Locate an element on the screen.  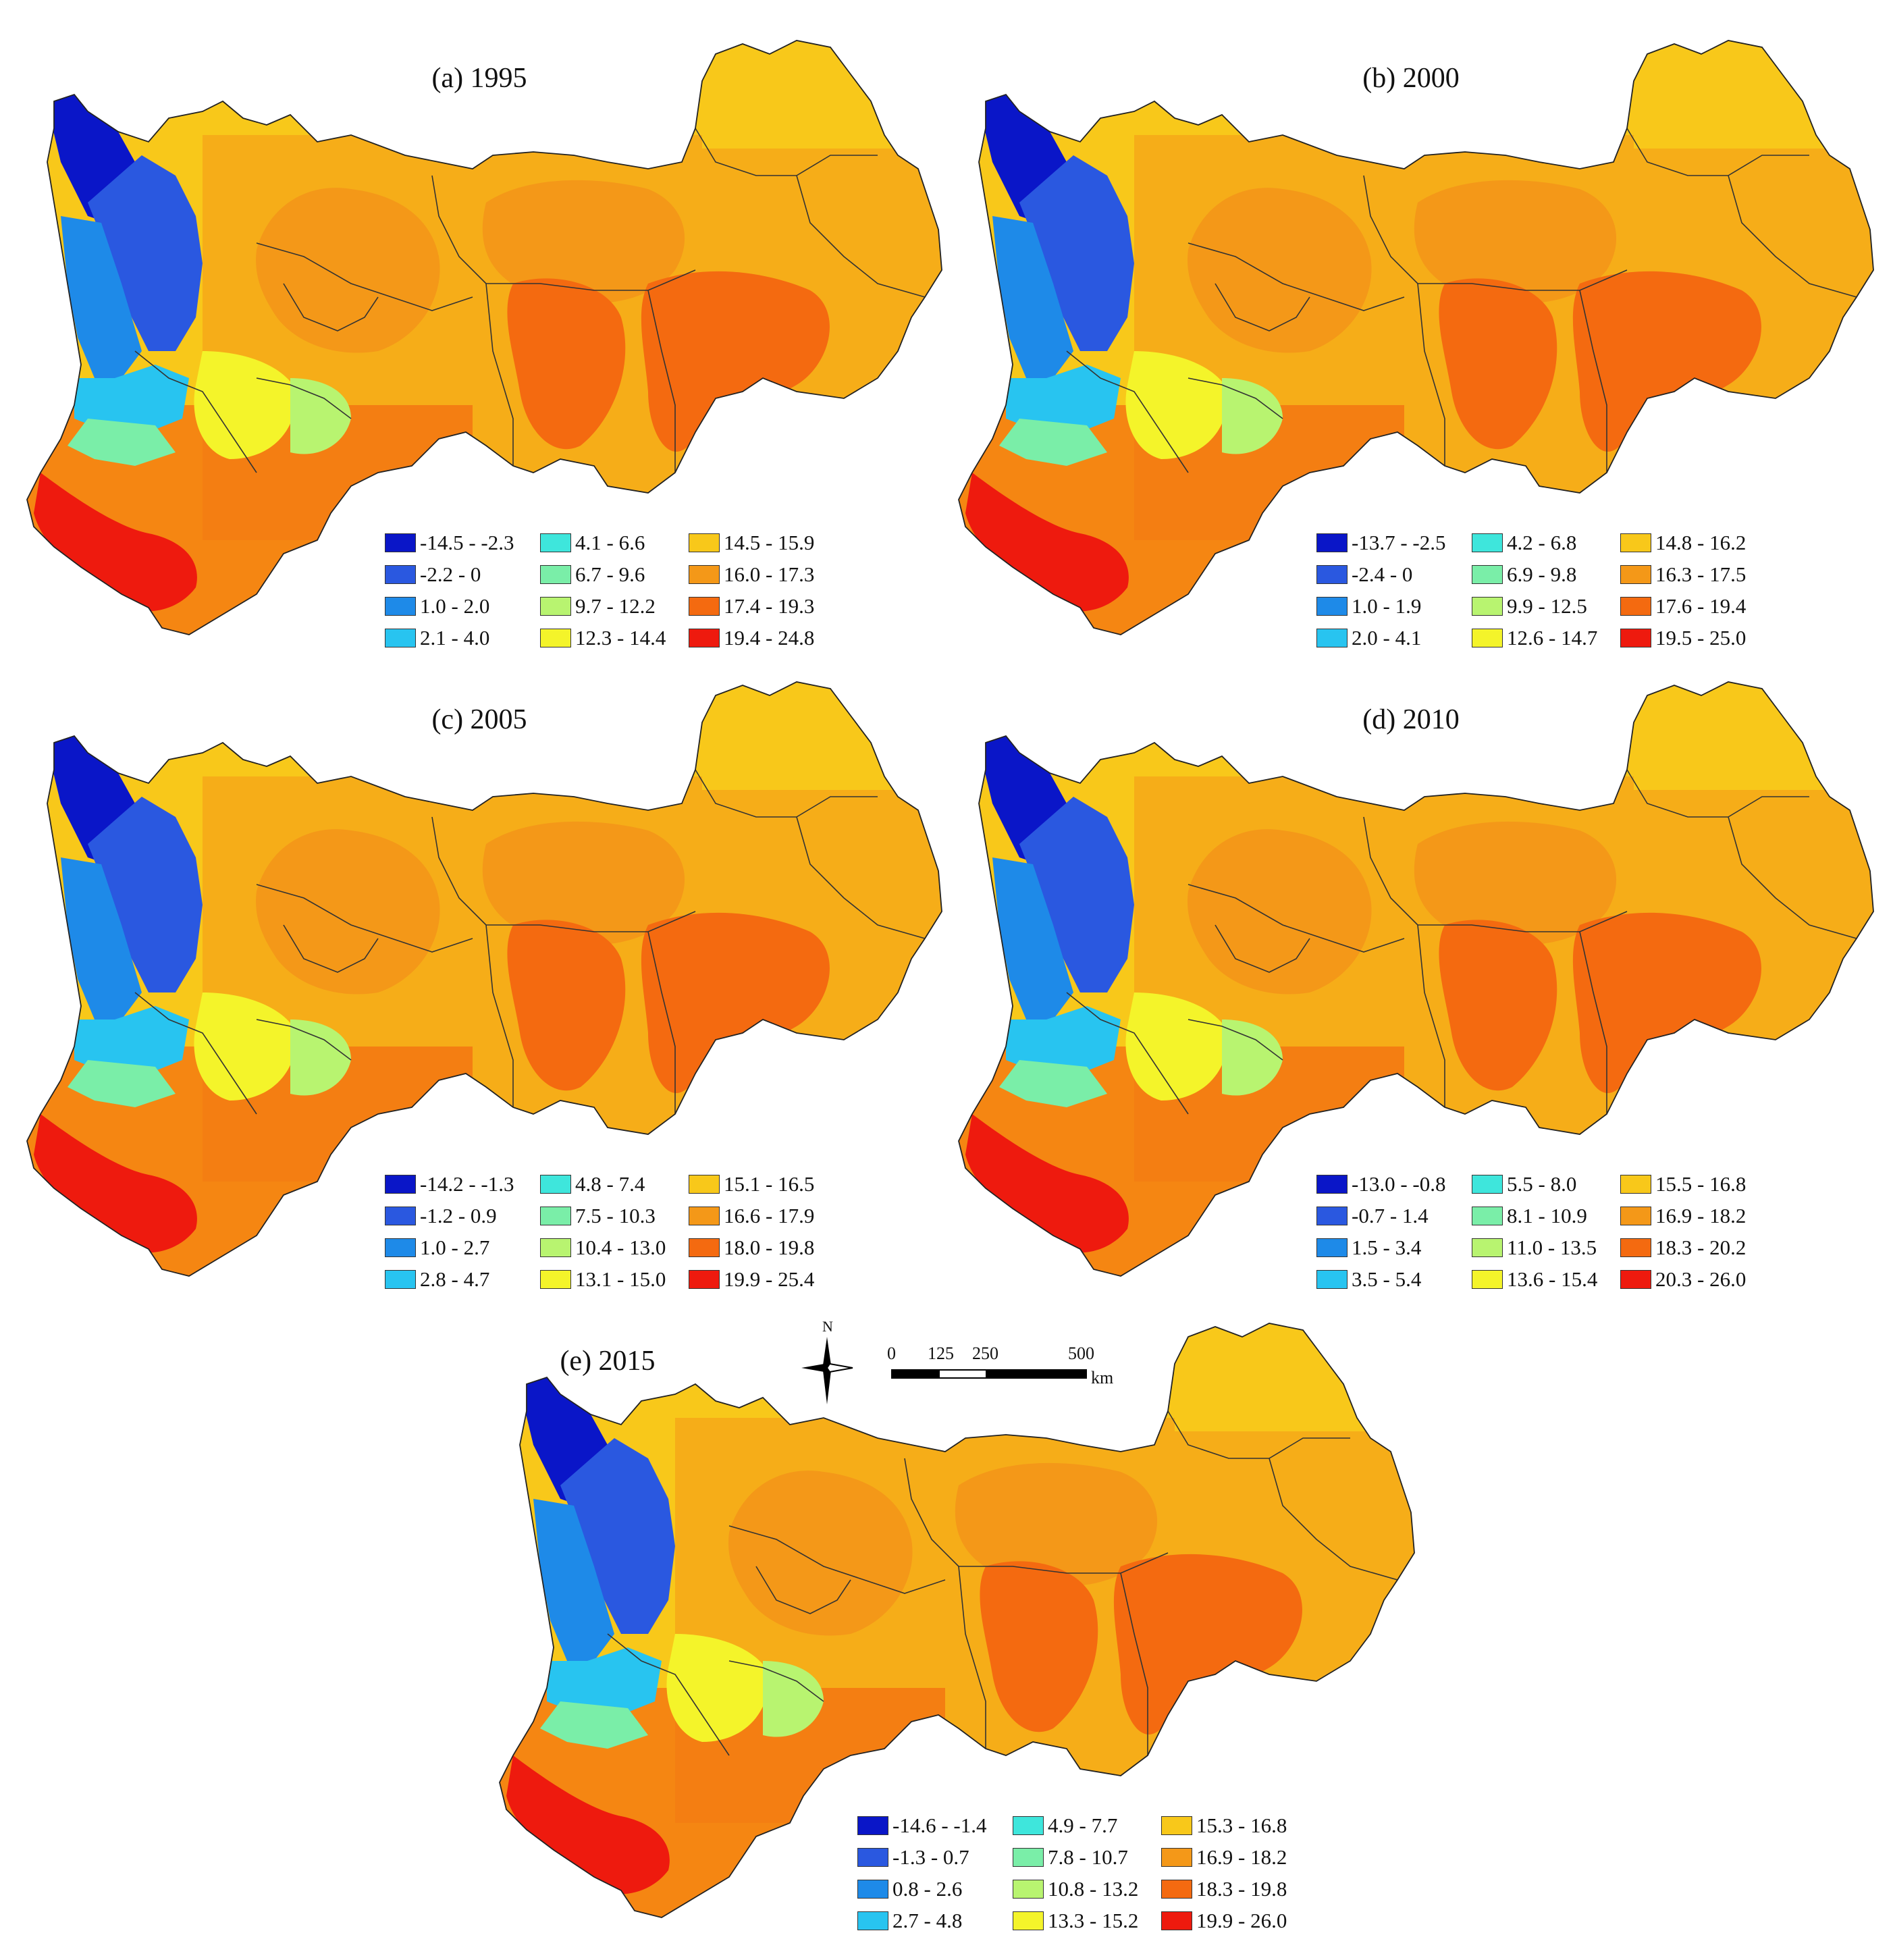
legend-label: 15.1 - 16.5 is located at coordinates (769, 1183).